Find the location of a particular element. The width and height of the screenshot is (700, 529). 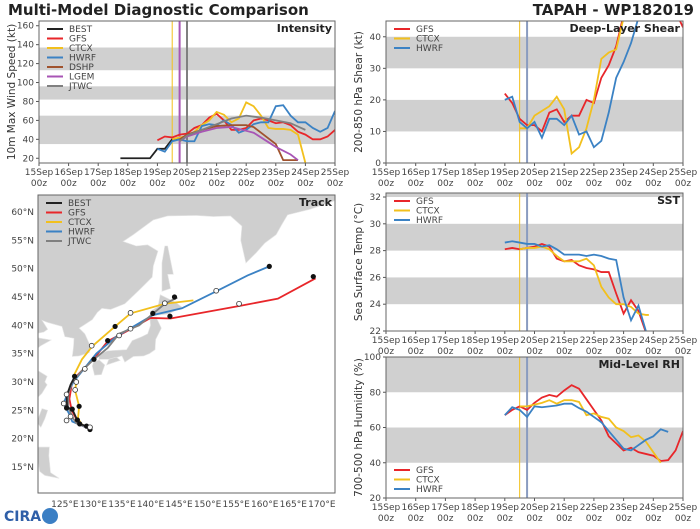

land-sakhalin is located at coordinates (167, 268).